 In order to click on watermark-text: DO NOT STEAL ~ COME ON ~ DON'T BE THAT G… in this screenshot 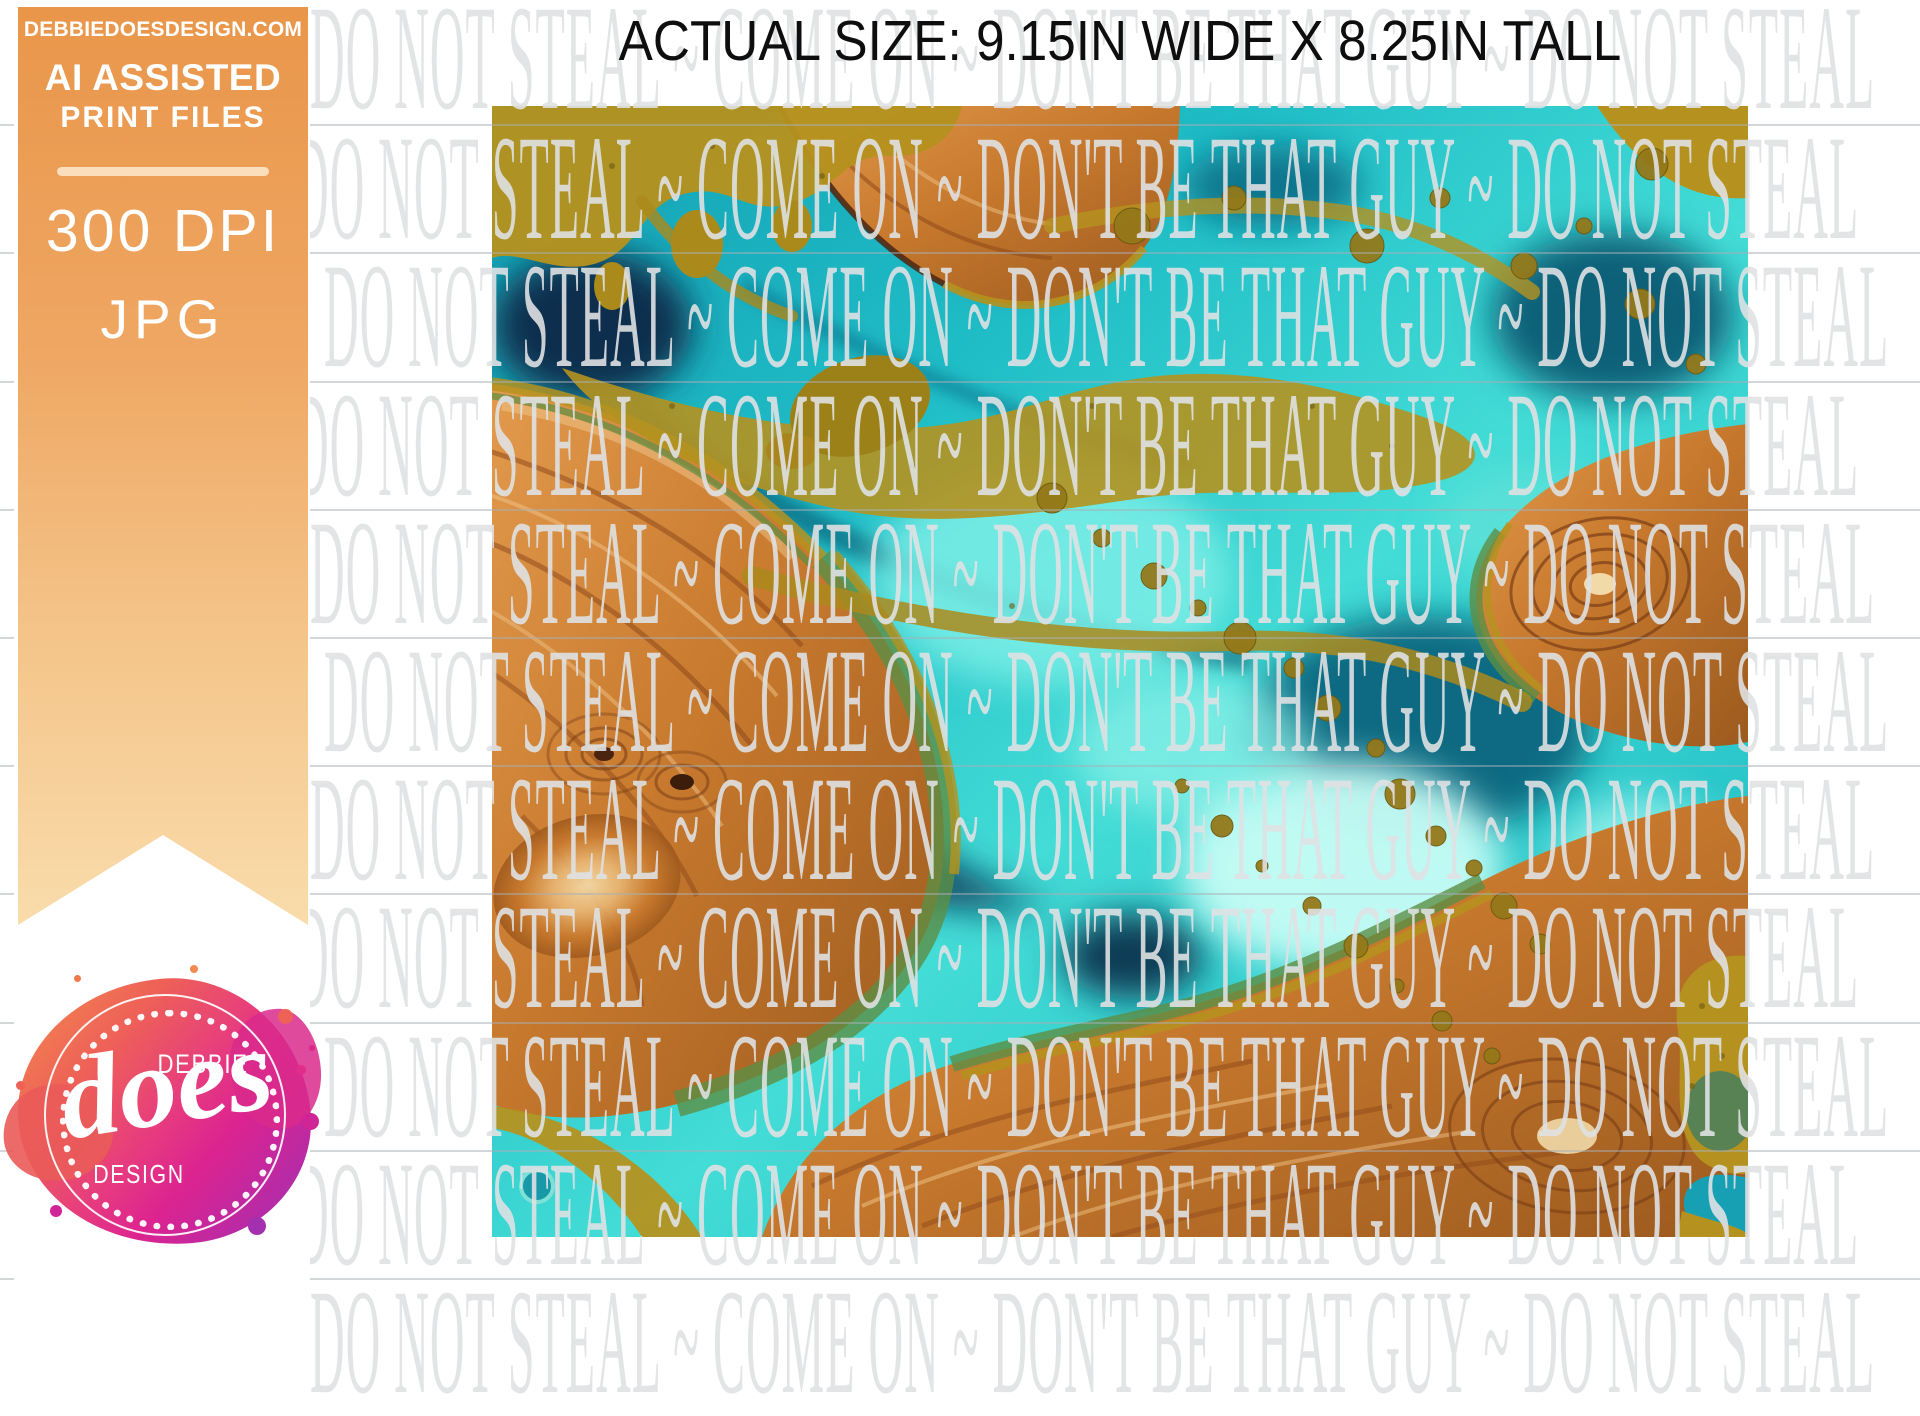, I will do `click(1093, 1342)`.